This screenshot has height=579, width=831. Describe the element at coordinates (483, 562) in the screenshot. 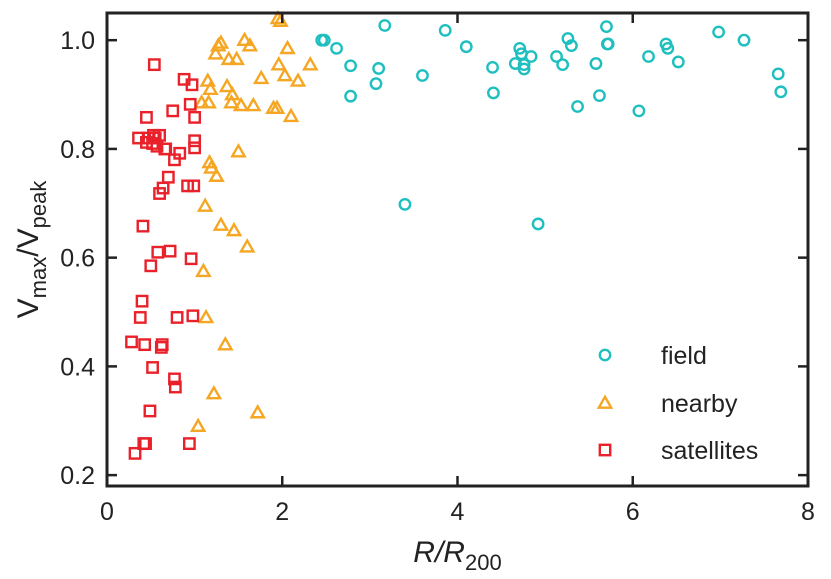

I see `x-axis-label-sub: 200` at that location.